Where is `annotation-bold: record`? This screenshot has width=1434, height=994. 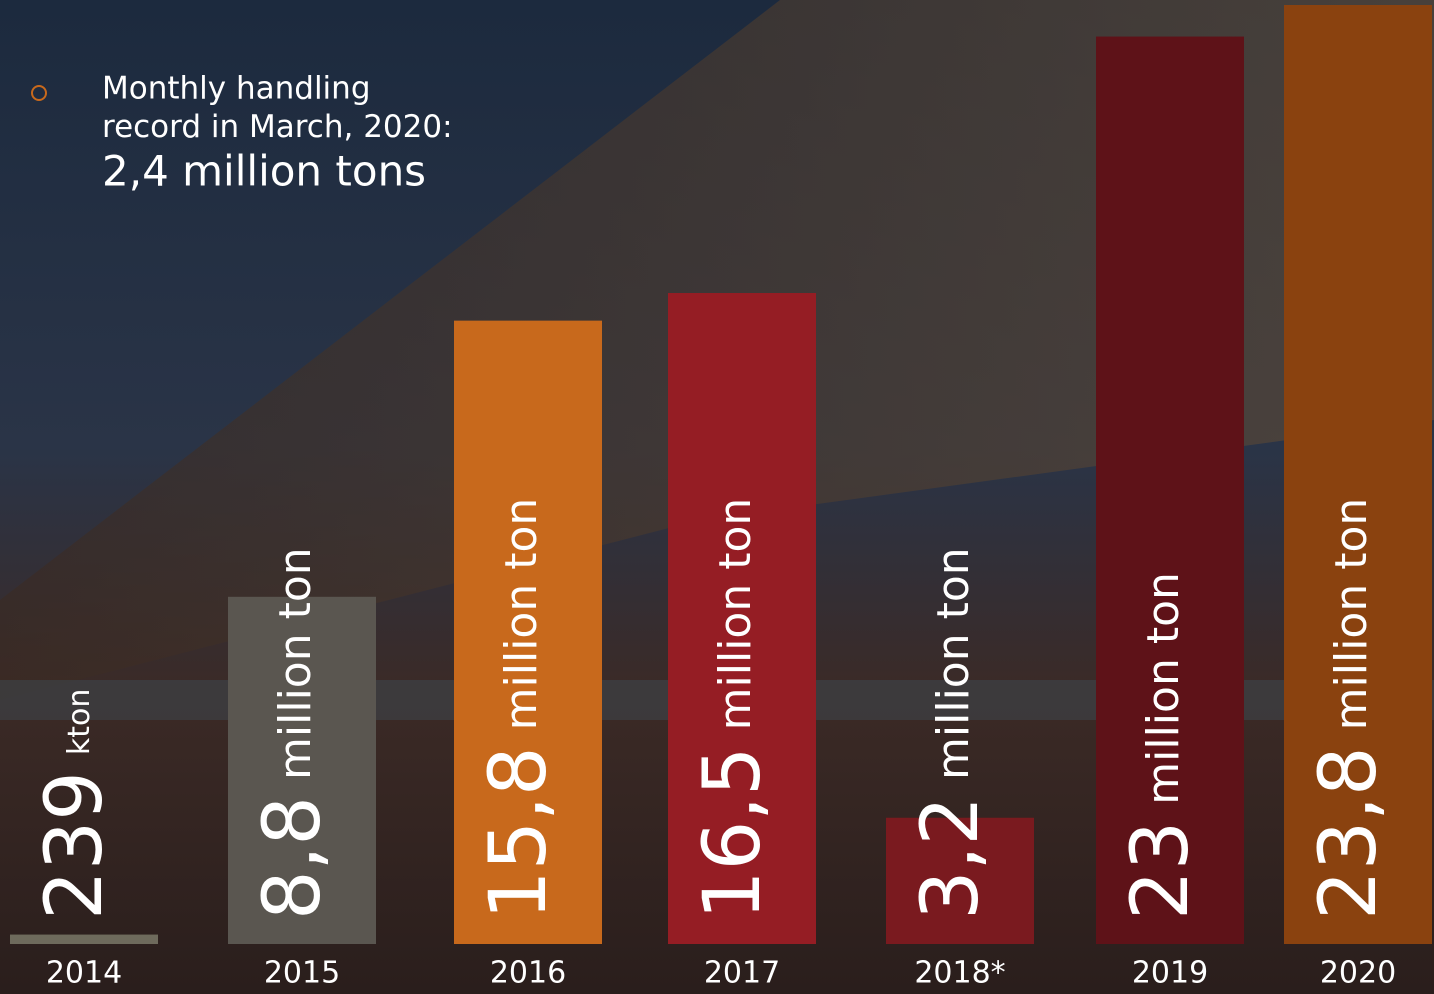 annotation-bold: record is located at coordinates (151, 127).